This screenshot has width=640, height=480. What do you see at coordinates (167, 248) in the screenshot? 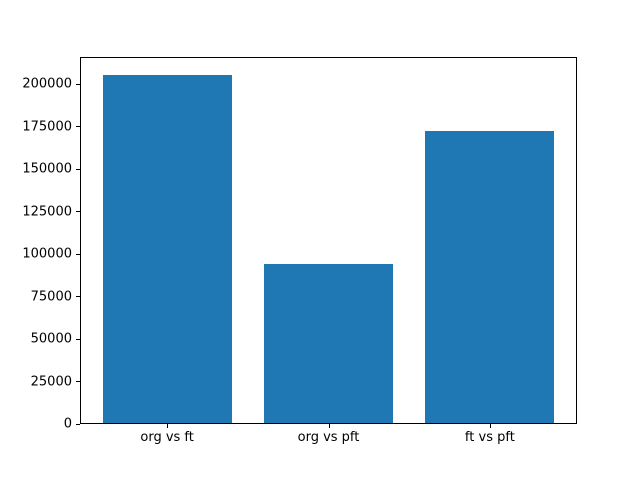
I see `bar-org-vs-ft` at bounding box center [167, 248].